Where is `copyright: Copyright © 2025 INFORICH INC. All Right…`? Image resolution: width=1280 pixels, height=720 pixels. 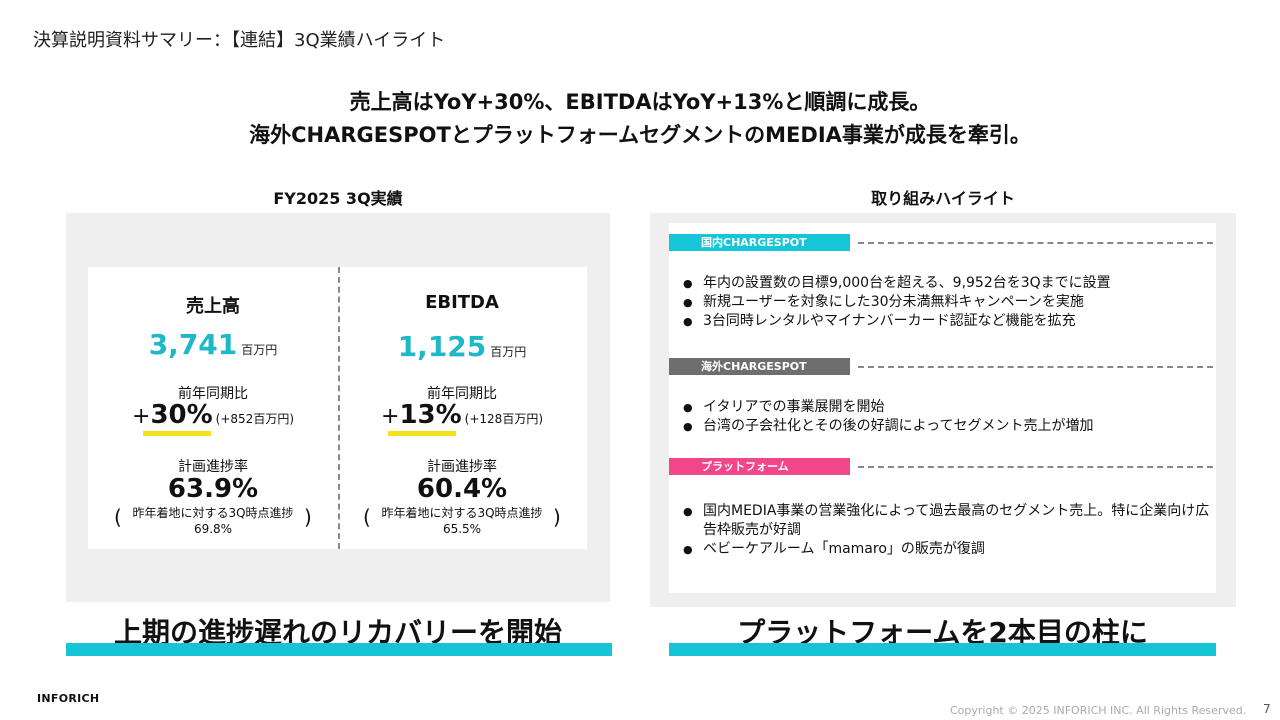 copyright: Copyright © 2025 INFORICH INC. All Right… is located at coordinates (1098, 710).